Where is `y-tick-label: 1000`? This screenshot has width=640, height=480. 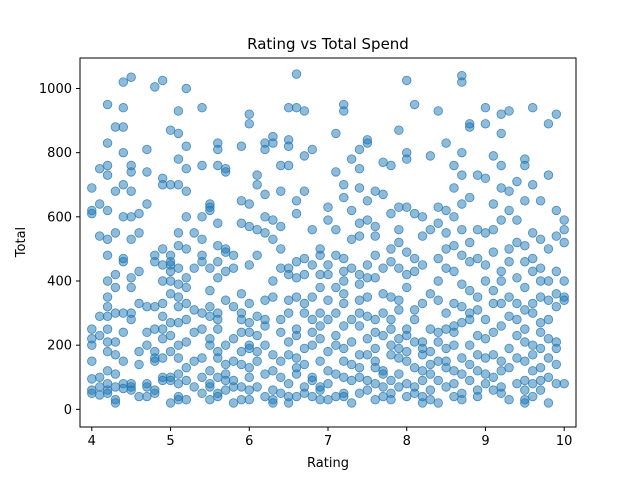 y-tick-label: 1000 is located at coordinates (55, 89).